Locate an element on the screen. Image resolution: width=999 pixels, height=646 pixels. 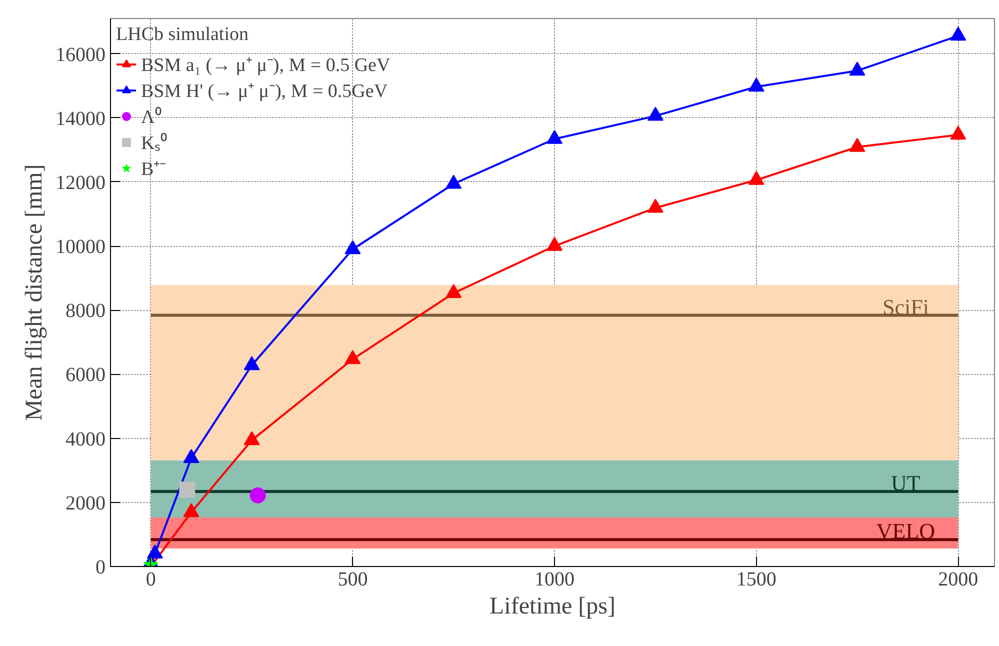
y-axis-title: Mean flight distance [mm] is located at coordinates (35, 292).